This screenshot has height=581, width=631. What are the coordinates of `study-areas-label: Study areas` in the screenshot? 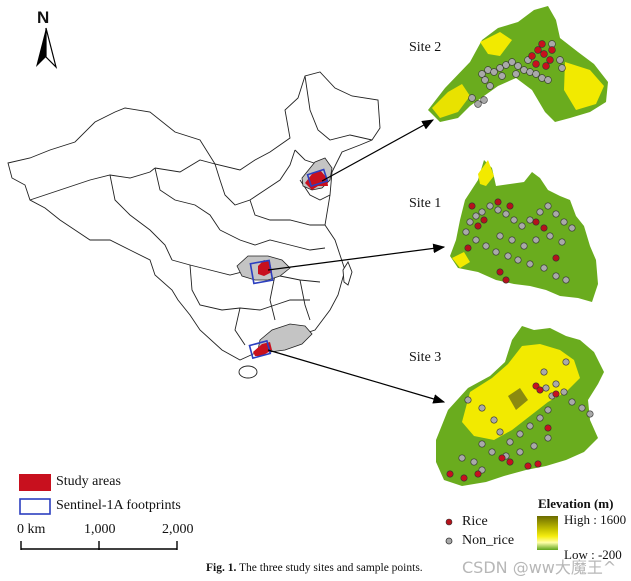 It's located at (88, 481).